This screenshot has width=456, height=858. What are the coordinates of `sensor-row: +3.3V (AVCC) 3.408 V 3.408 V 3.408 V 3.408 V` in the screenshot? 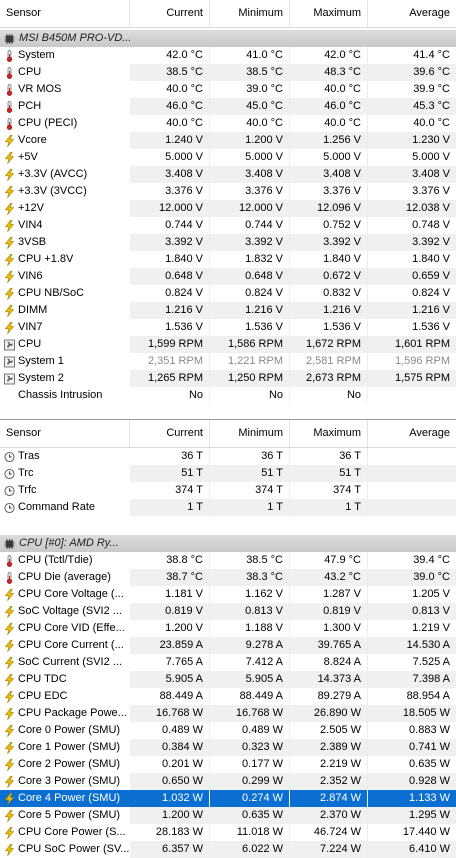 It's located at (228, 174).